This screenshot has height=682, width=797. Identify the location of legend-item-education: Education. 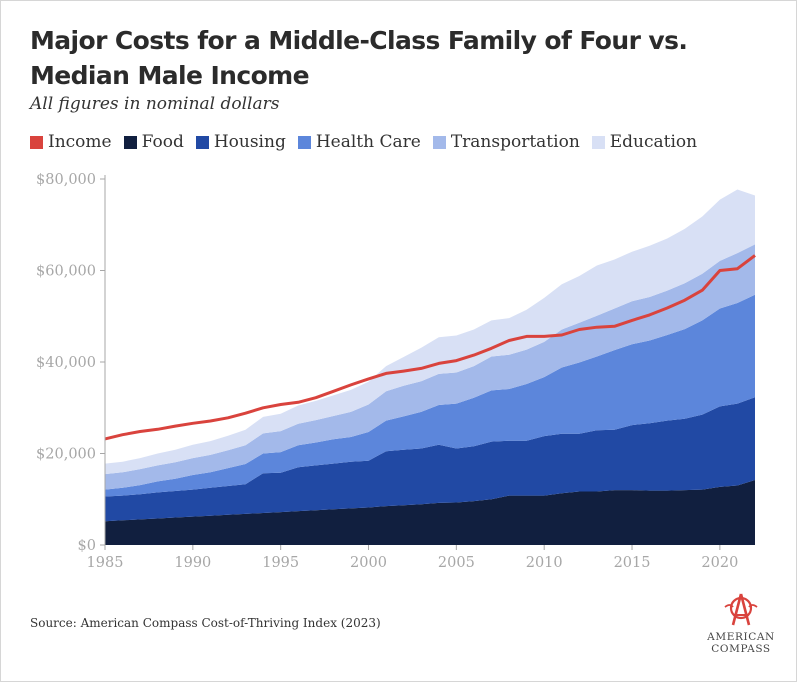
(644, 142).